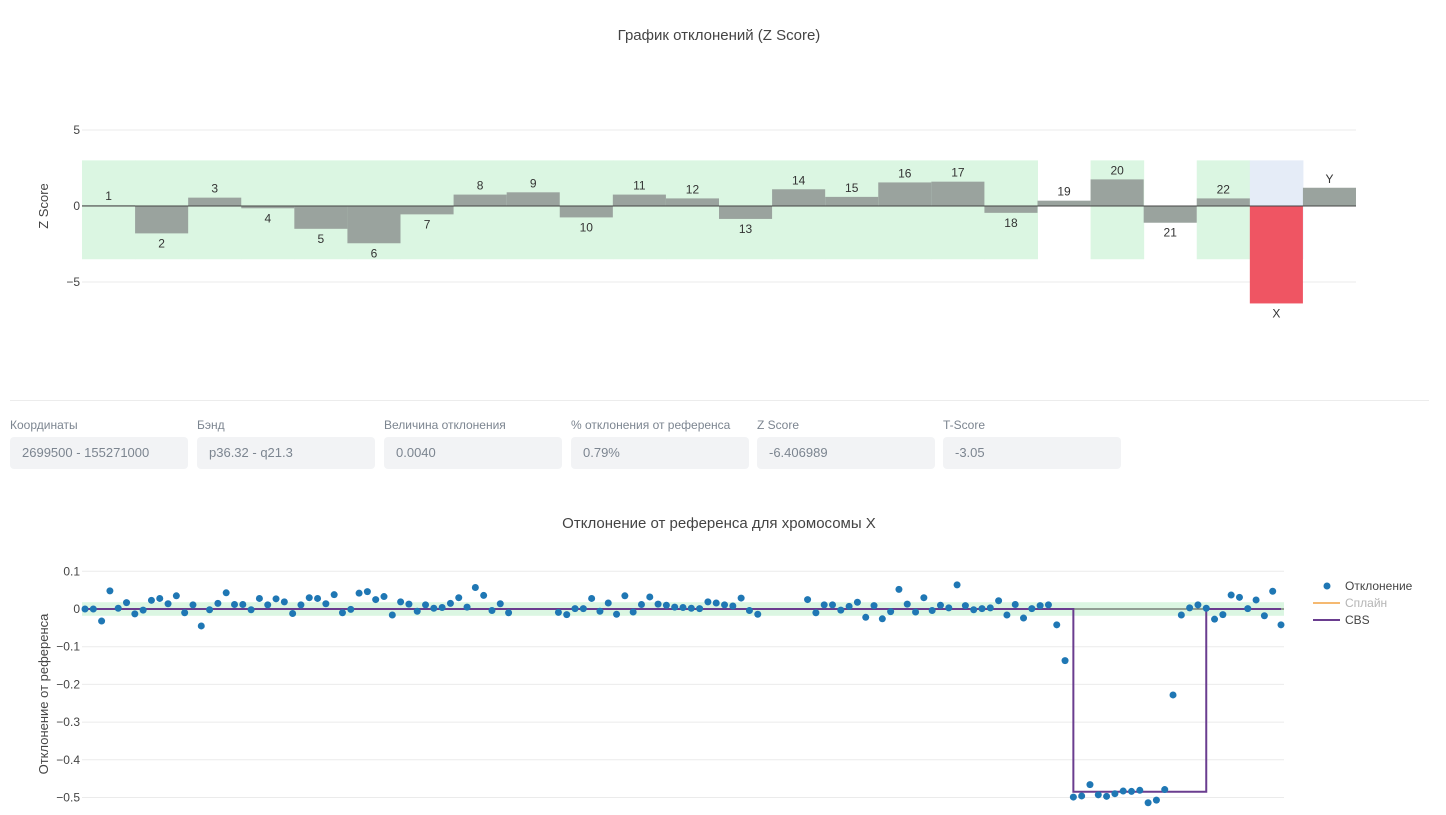  Describe the element at coordinates (286, 453) in the screenshot. I see `info-value-band: p36.32 - q21.3` at that location.